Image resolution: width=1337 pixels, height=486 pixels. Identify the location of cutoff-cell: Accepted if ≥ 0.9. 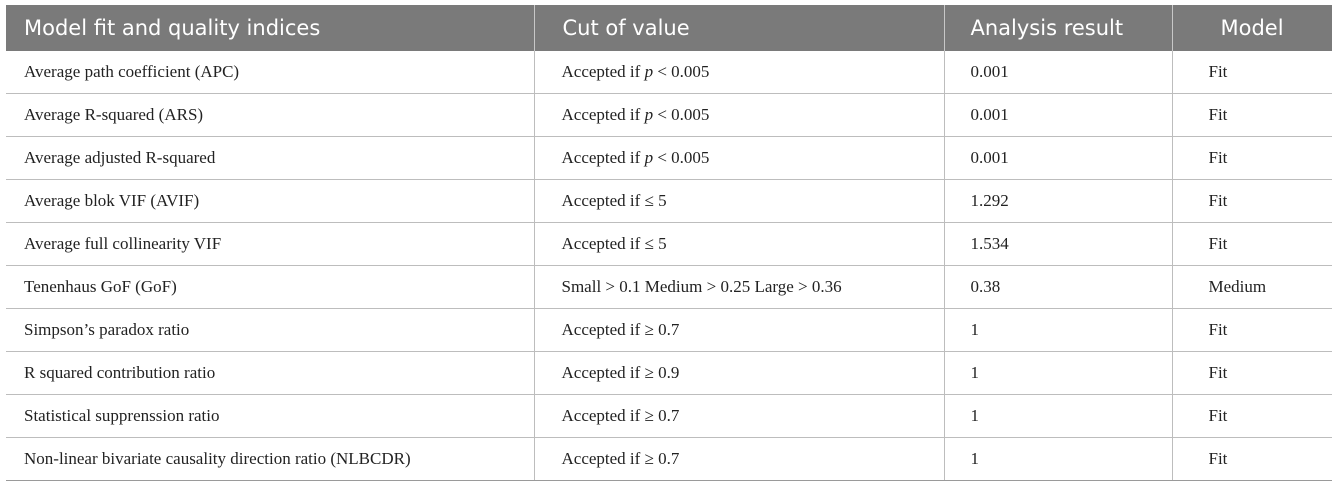
(739, 373).